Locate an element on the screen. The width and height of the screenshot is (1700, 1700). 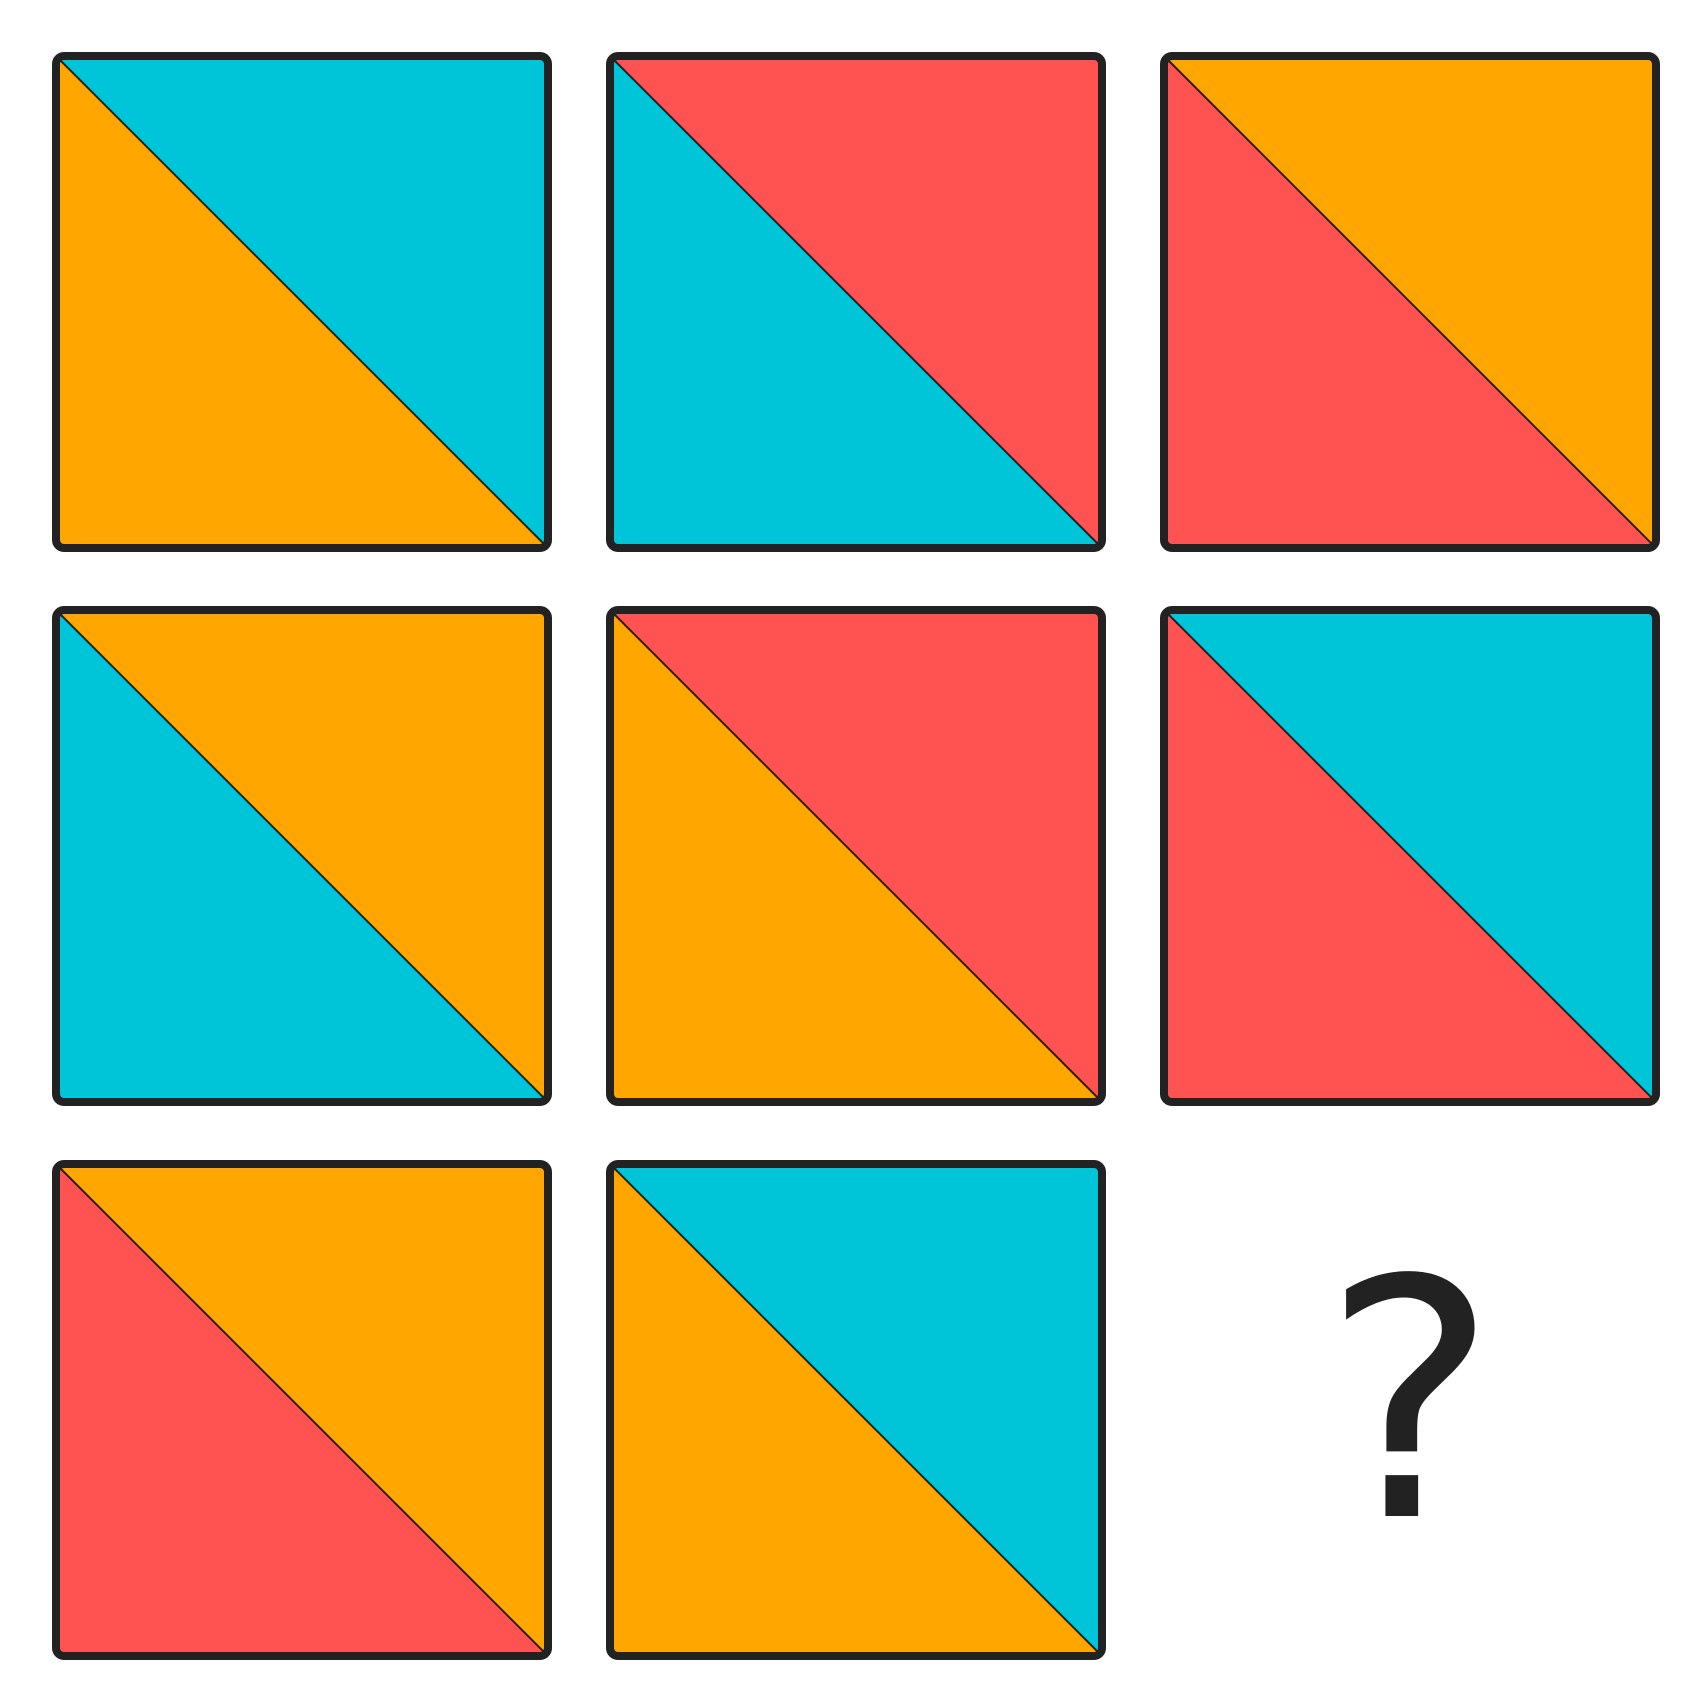
tile-r3-c1 is located at coordinates (302, 1410).